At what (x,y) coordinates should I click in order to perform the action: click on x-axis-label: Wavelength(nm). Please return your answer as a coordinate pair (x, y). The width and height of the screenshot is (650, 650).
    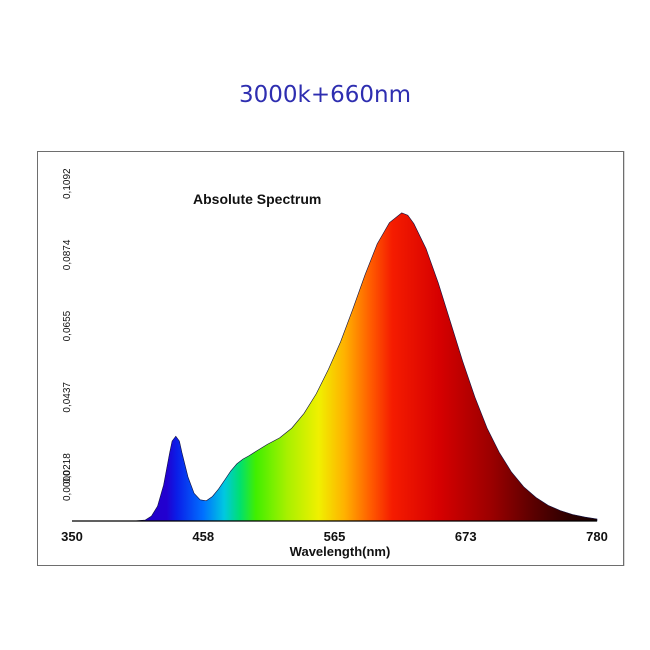
    Looking at the image, I should click on (340, 551).